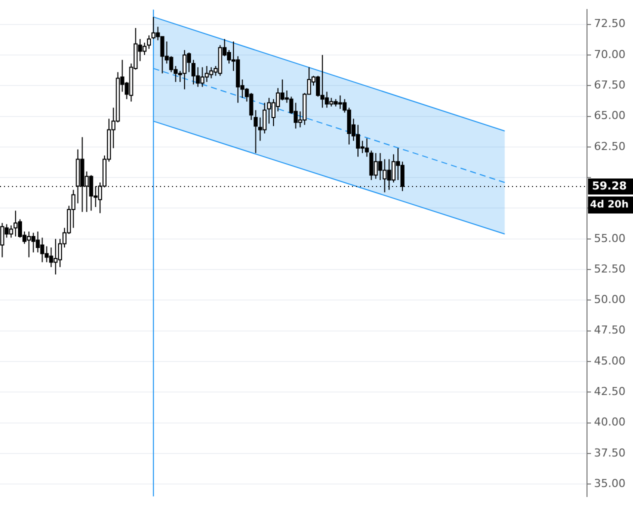 Image resolution: width=633 pixels, height=506 pixels. I want to click on y-tick-label: 70.00, so click(610, 54).